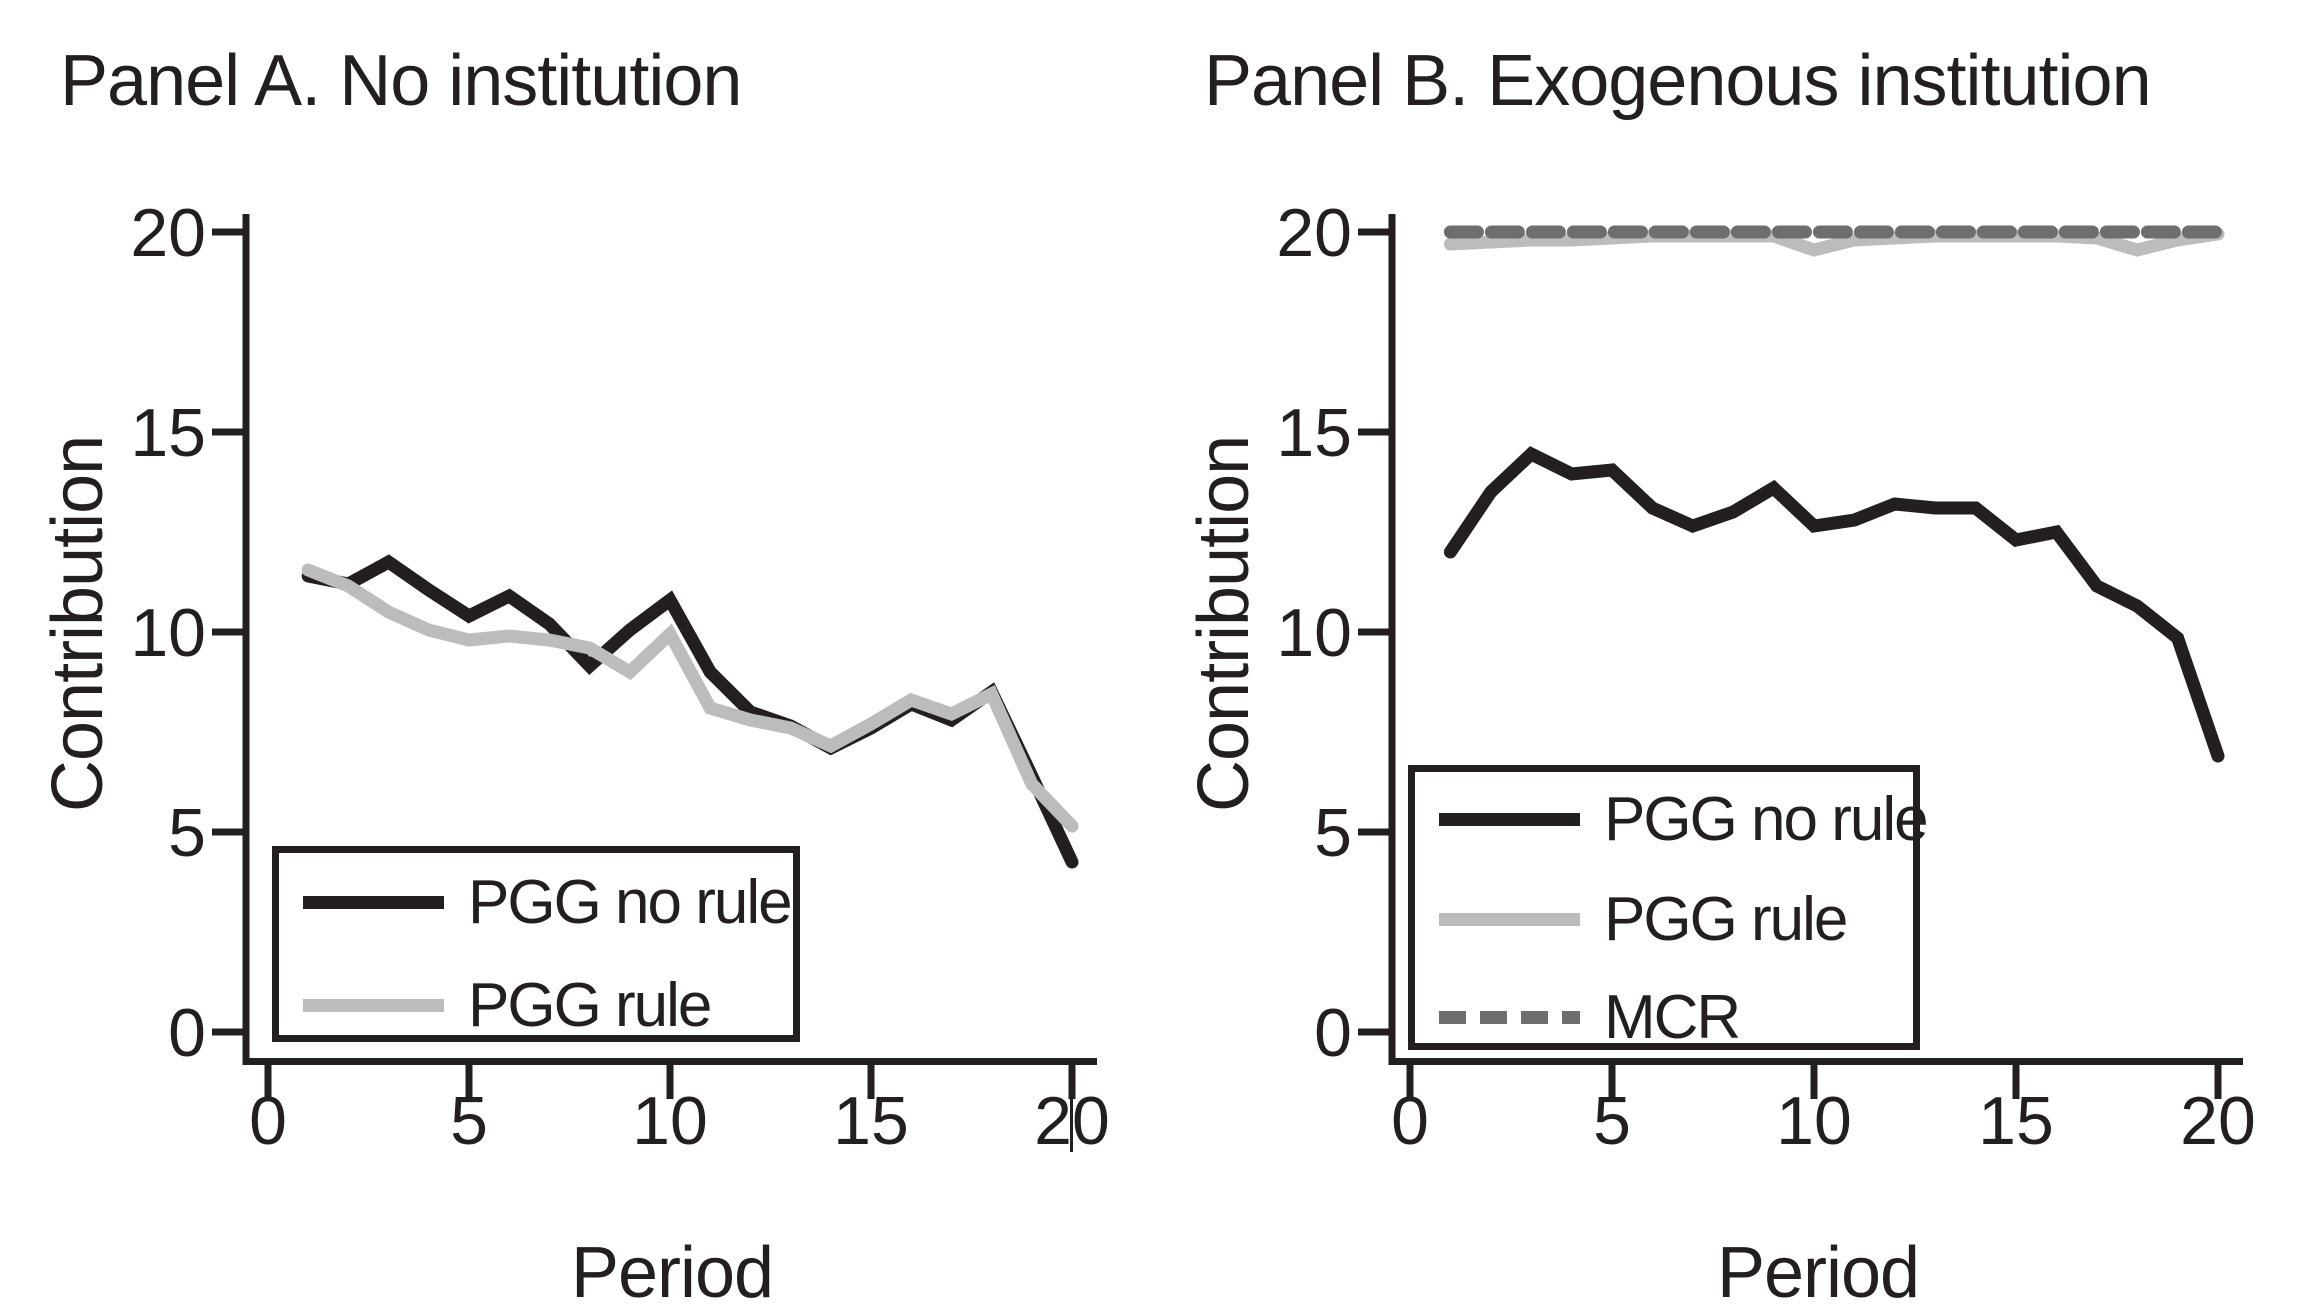 The width and height of the screenshot is (2318, 1314). Describe the element at coordinates (690, 698) in the screenshot. I see `panel-a-series-line-pgg-rule` at that location.